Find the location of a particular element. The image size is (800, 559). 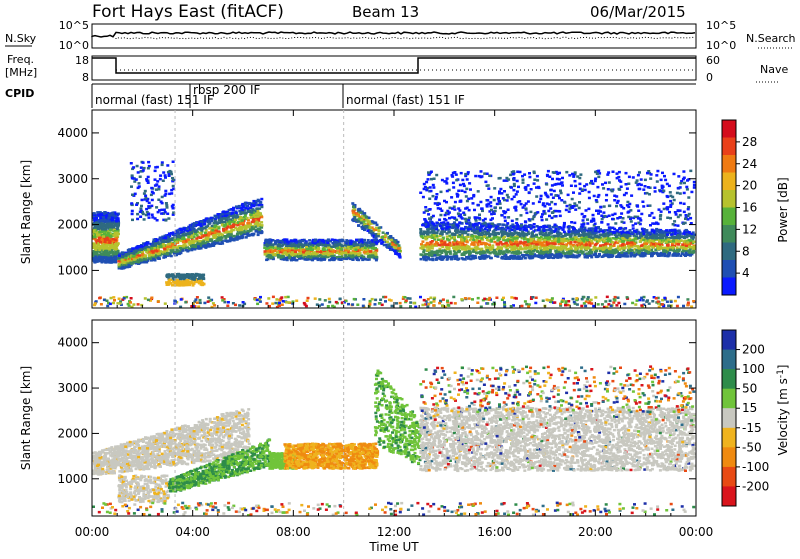

freq-label-line1: Freq. is located at coordinates (20, 59).